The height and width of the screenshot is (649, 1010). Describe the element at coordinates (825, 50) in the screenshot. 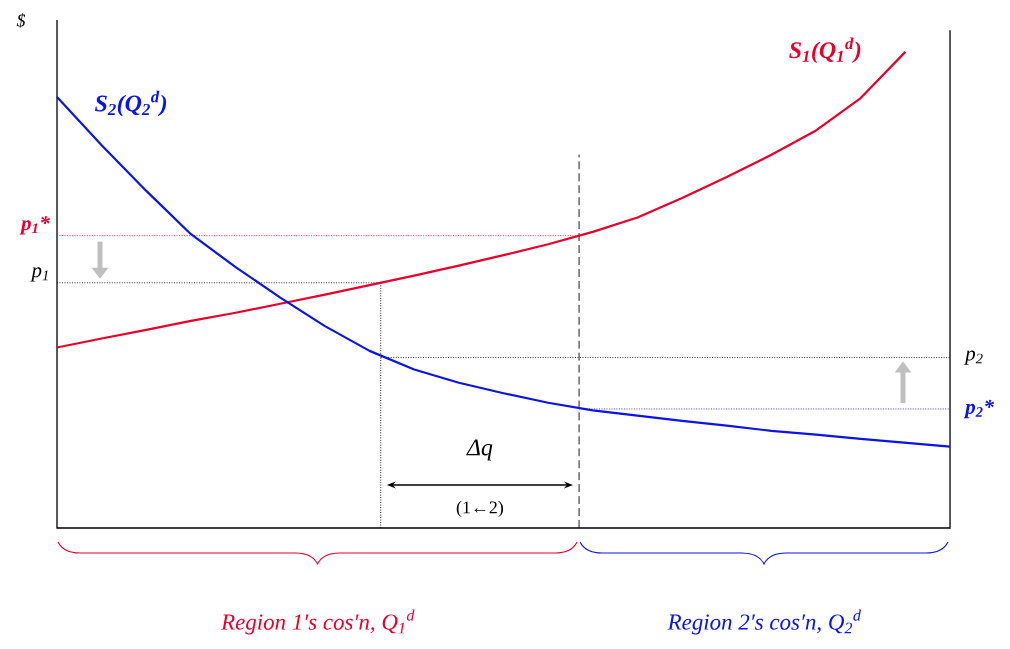

I see `series-label: S$_{1}$(Q$_{1}$$^{d}$)` at that location.